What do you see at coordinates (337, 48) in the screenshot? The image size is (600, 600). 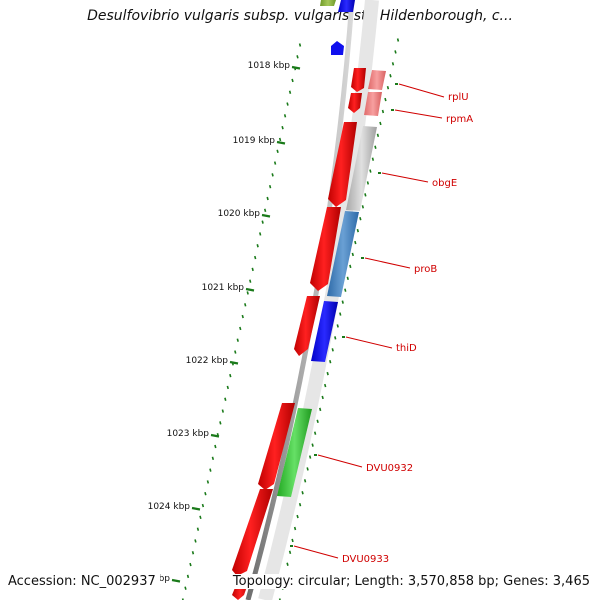 I see `feature-blue-small` at bounding box center [337, 48].